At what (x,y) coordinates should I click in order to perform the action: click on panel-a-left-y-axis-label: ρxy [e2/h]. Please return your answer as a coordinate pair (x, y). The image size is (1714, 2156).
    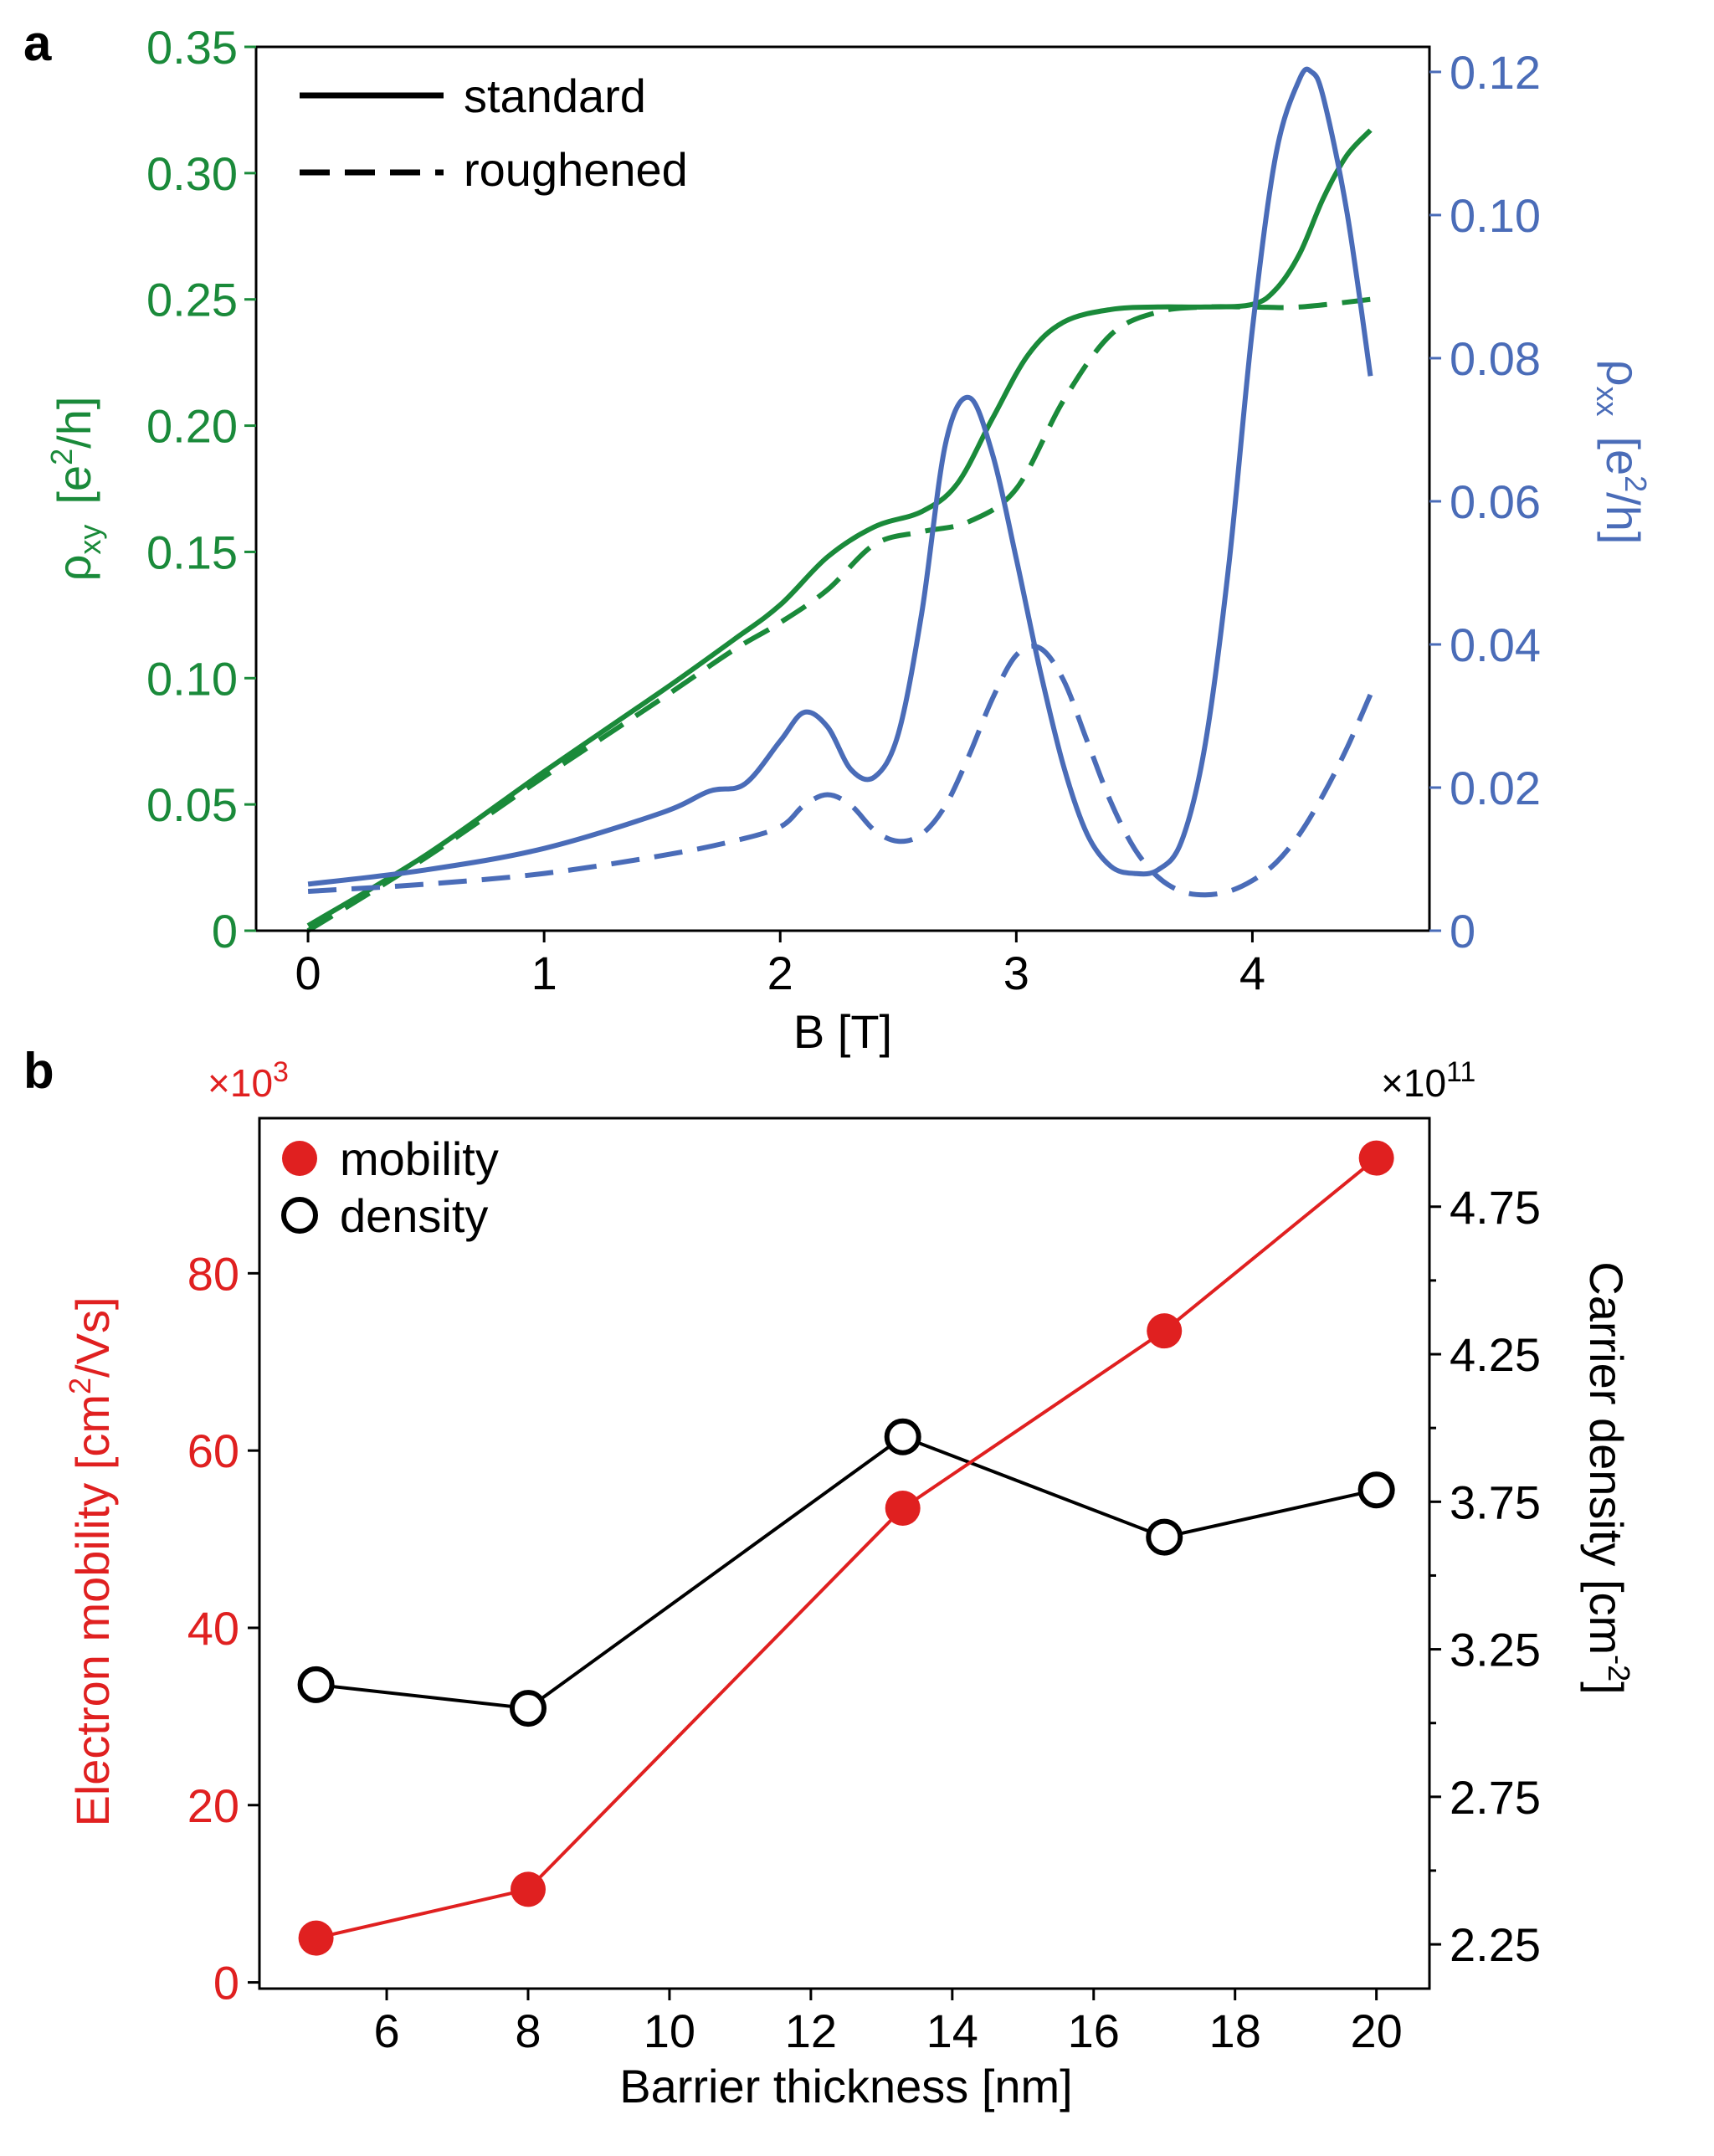
    Looking at the image, I should click on (75, 490).